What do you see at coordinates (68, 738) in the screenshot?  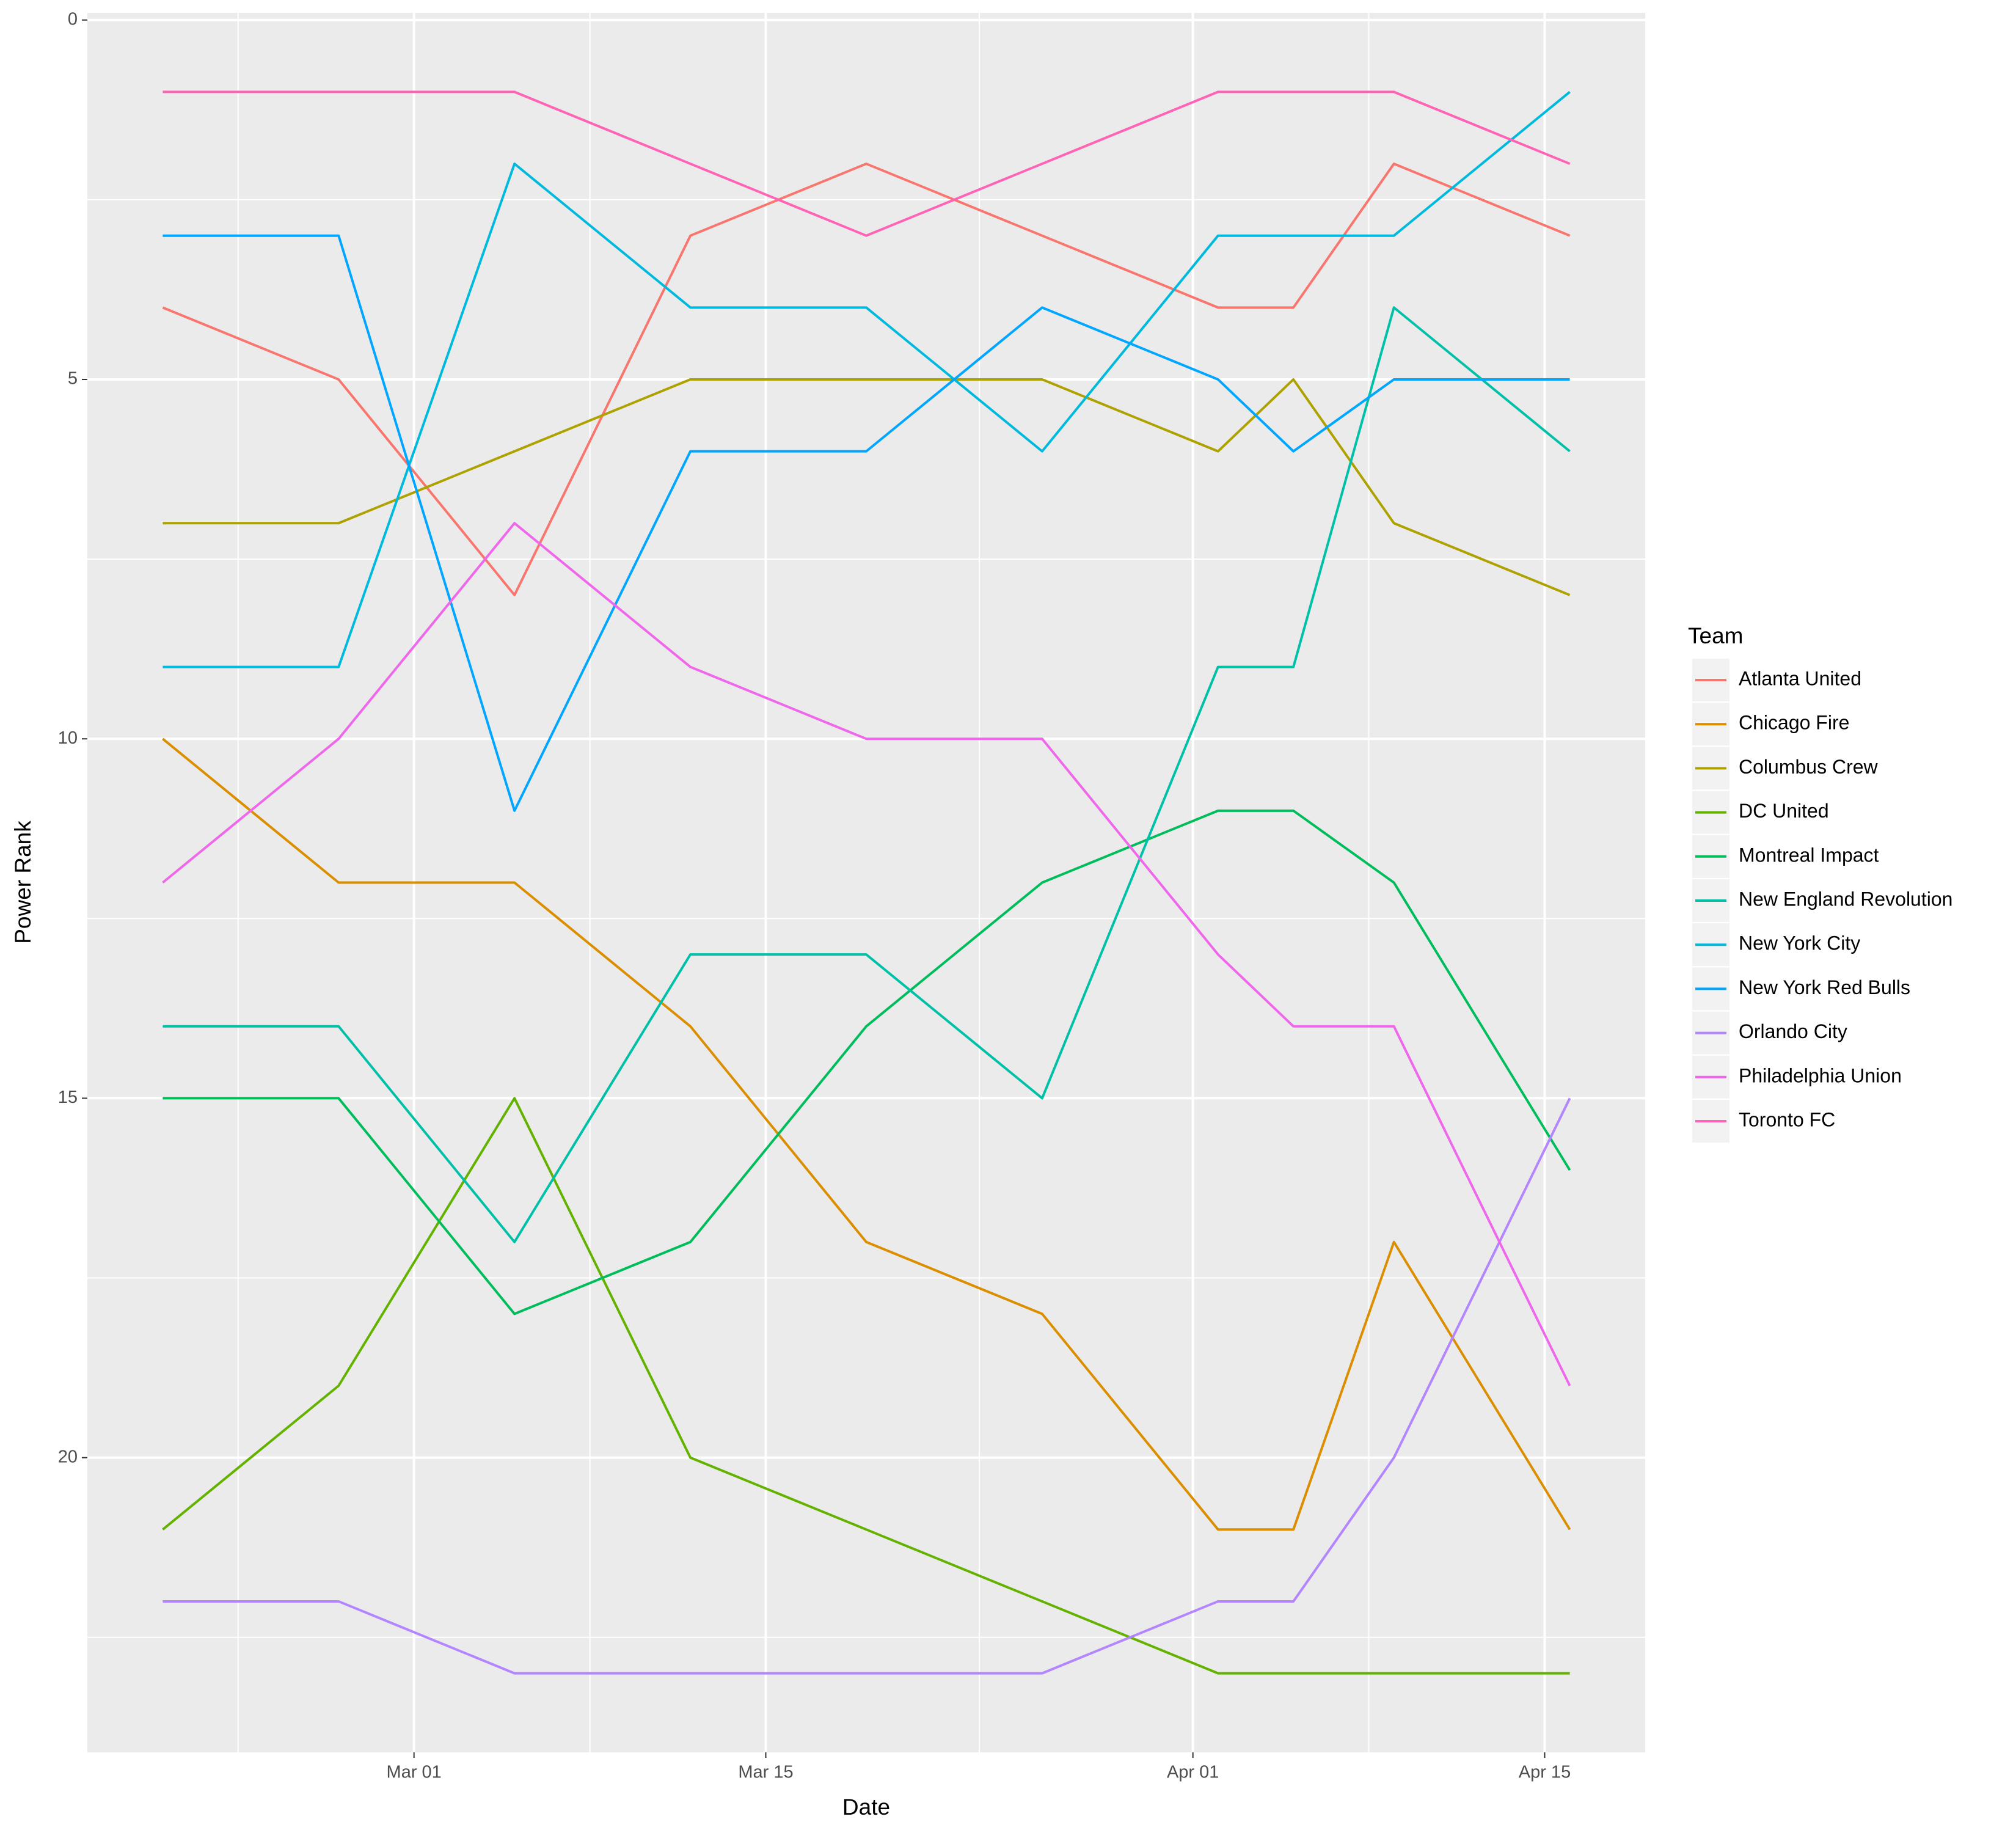 I see `y-tick-label: 10` at bounding box center [68, 738].